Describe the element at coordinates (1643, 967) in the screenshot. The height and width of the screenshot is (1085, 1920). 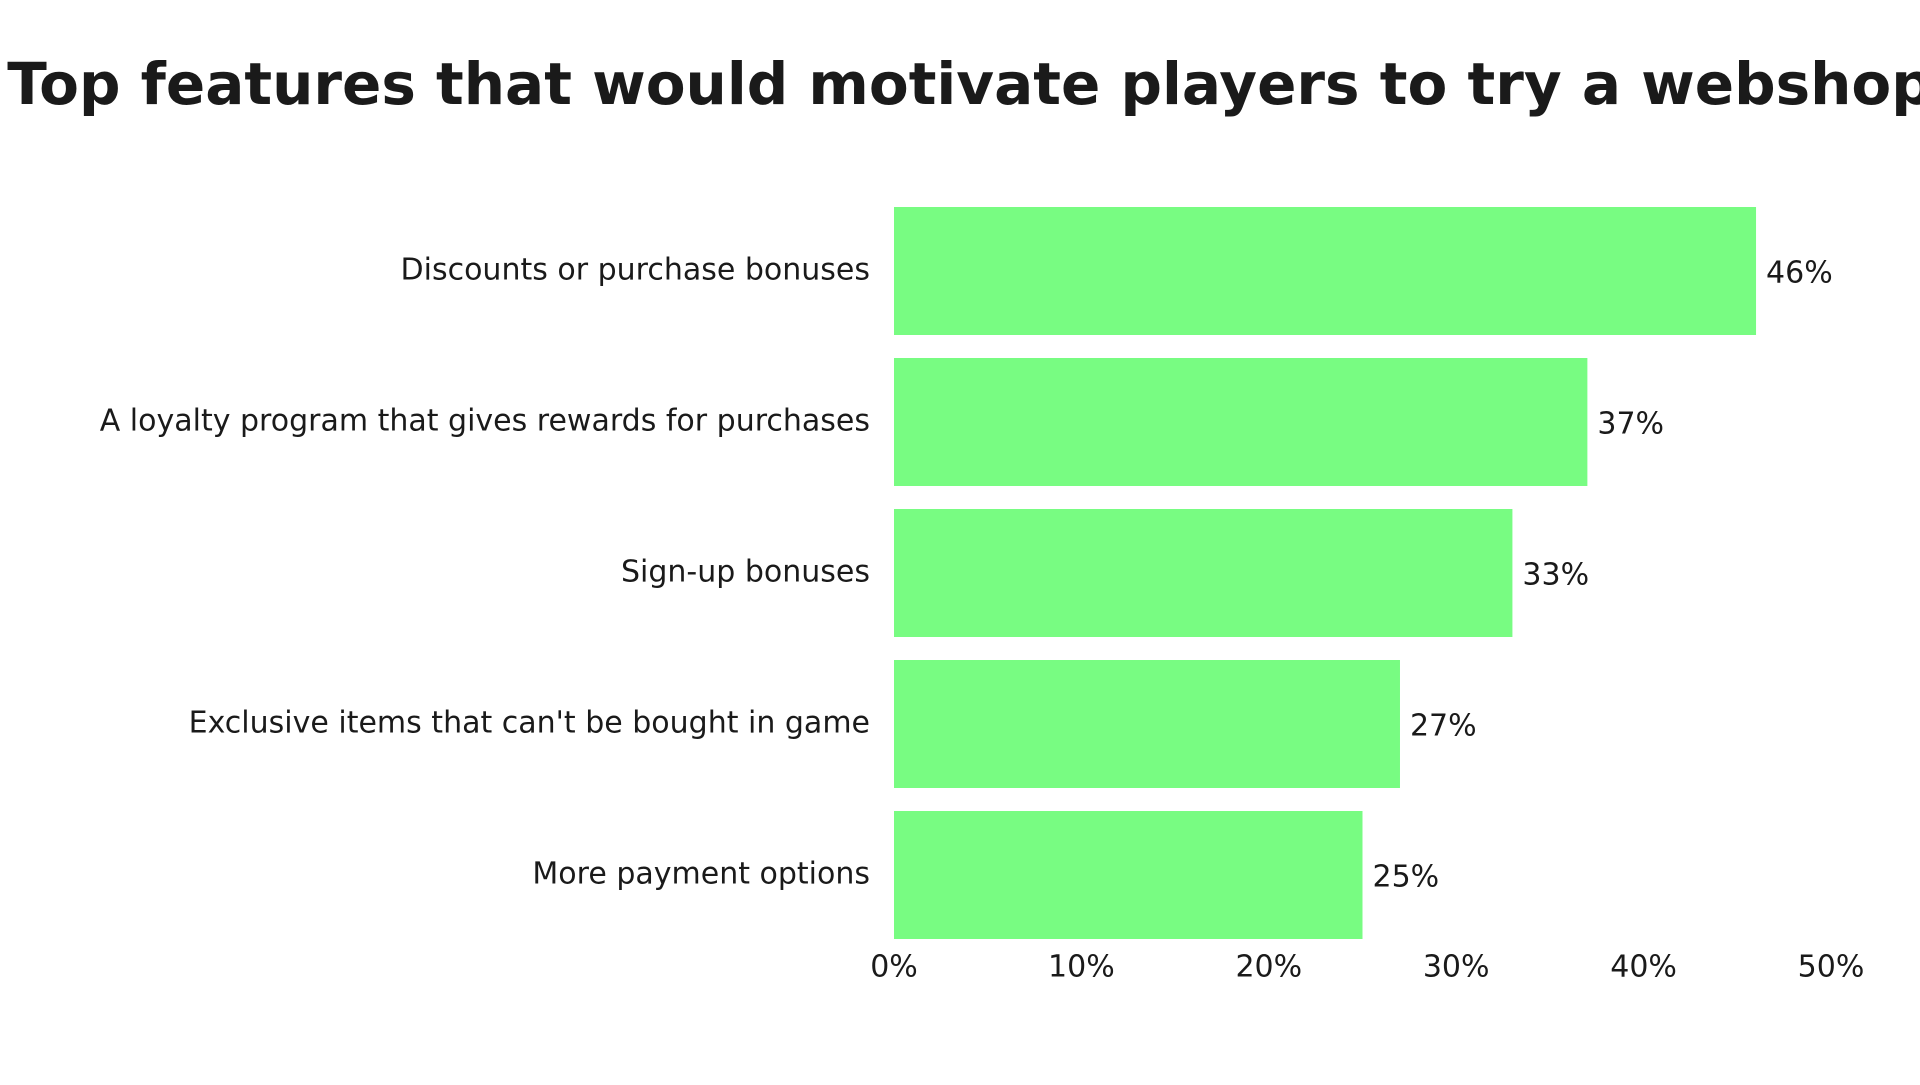
I see `x-tick-label: 40%` at that location.